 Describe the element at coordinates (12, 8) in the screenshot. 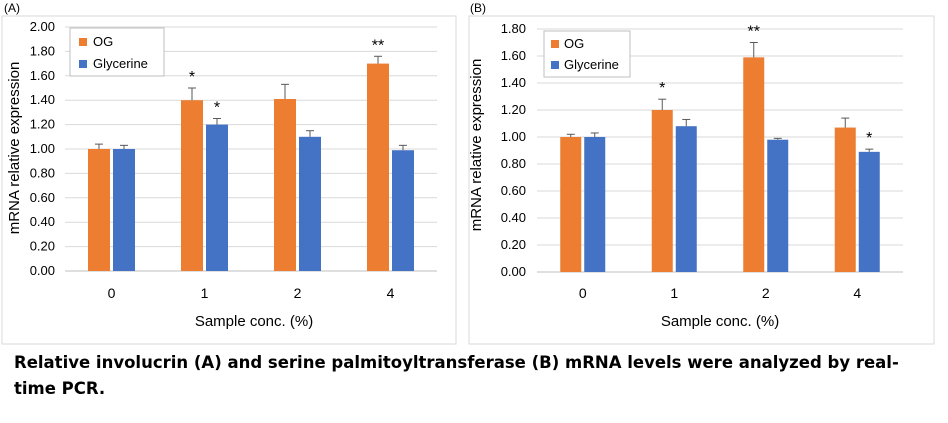

I see `panel-label: (A)` at that location.